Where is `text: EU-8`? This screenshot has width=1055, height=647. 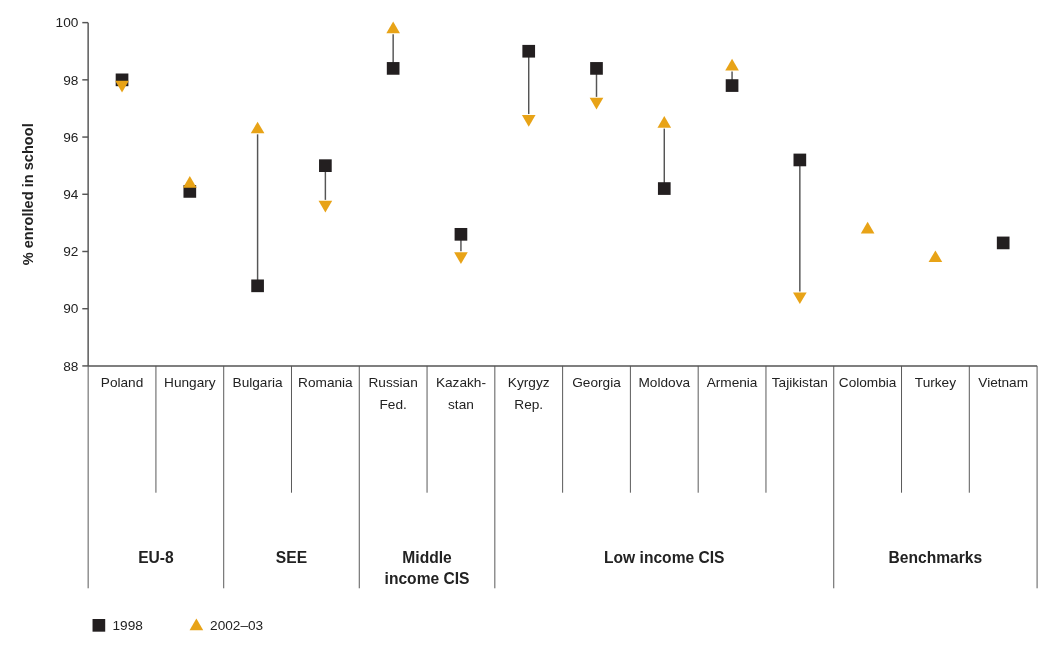 text: EU-8 is located at coordinates (156, 557).